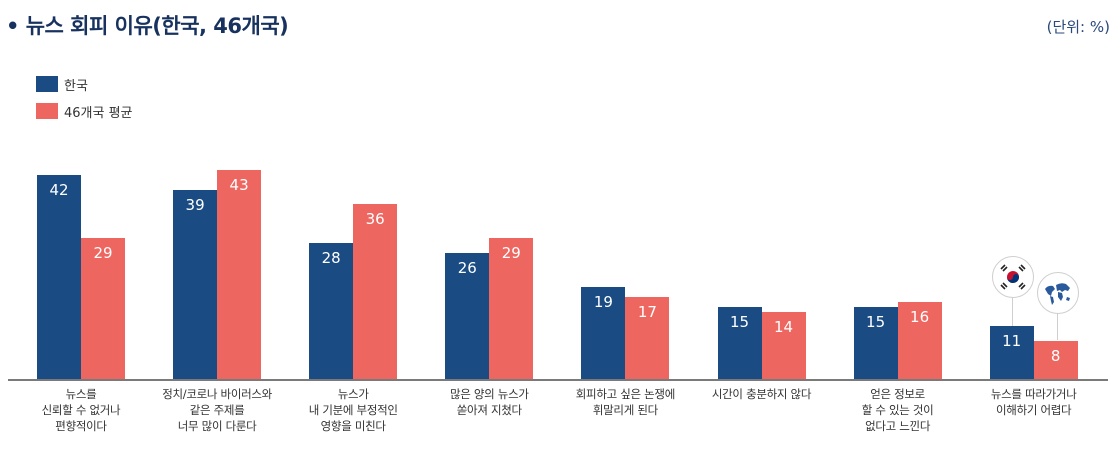 Image resolution: width=1120 pixels, height=459 pixels. Describe the element at coordinates (353, 410) in the screenshot. I see `category-label: 뉴스가 내 기분에 부정적인 영향을 미친다` at that location.